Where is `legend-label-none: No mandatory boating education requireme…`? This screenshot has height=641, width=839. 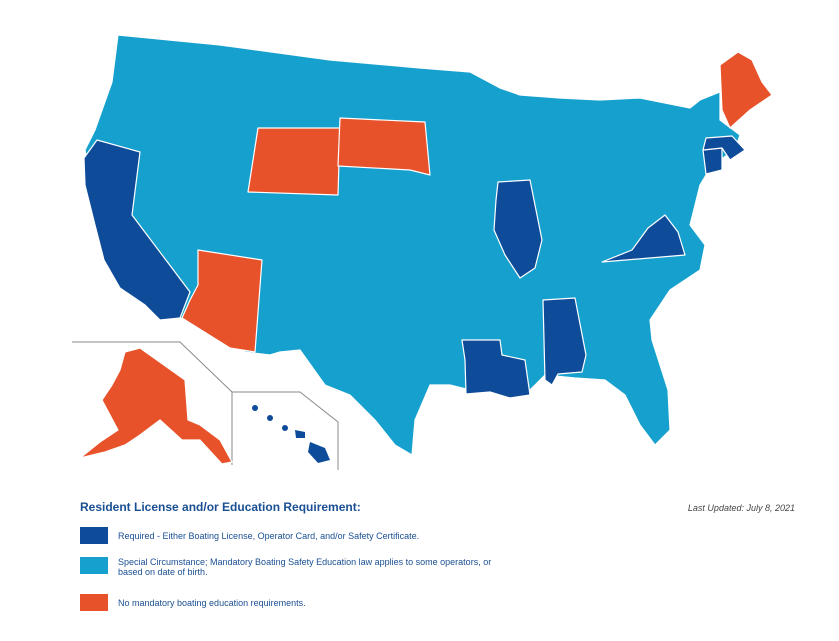
legend-label-none: No mandatory boating education requireme… is located at coordinates (212, 603).